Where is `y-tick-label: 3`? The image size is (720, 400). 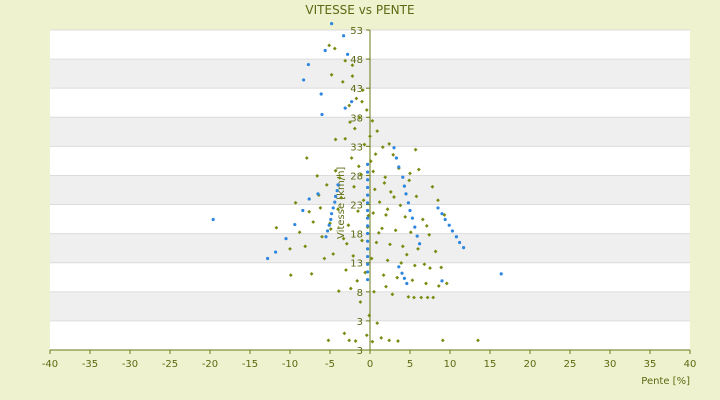
y-tick-label: 3 is located at coordinates (360, 322).